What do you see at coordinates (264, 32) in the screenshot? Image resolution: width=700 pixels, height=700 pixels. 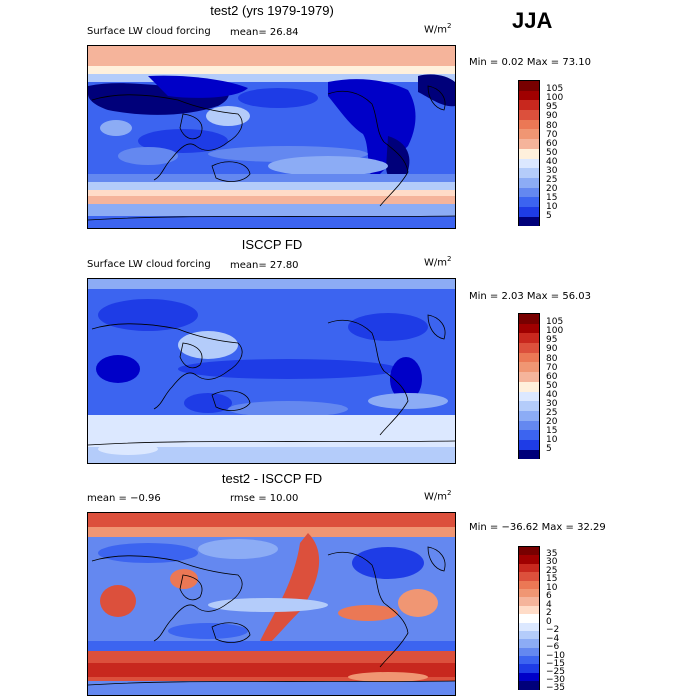 I see `panel1-mean: mean= 26.84` at bounding box center [264, 32].